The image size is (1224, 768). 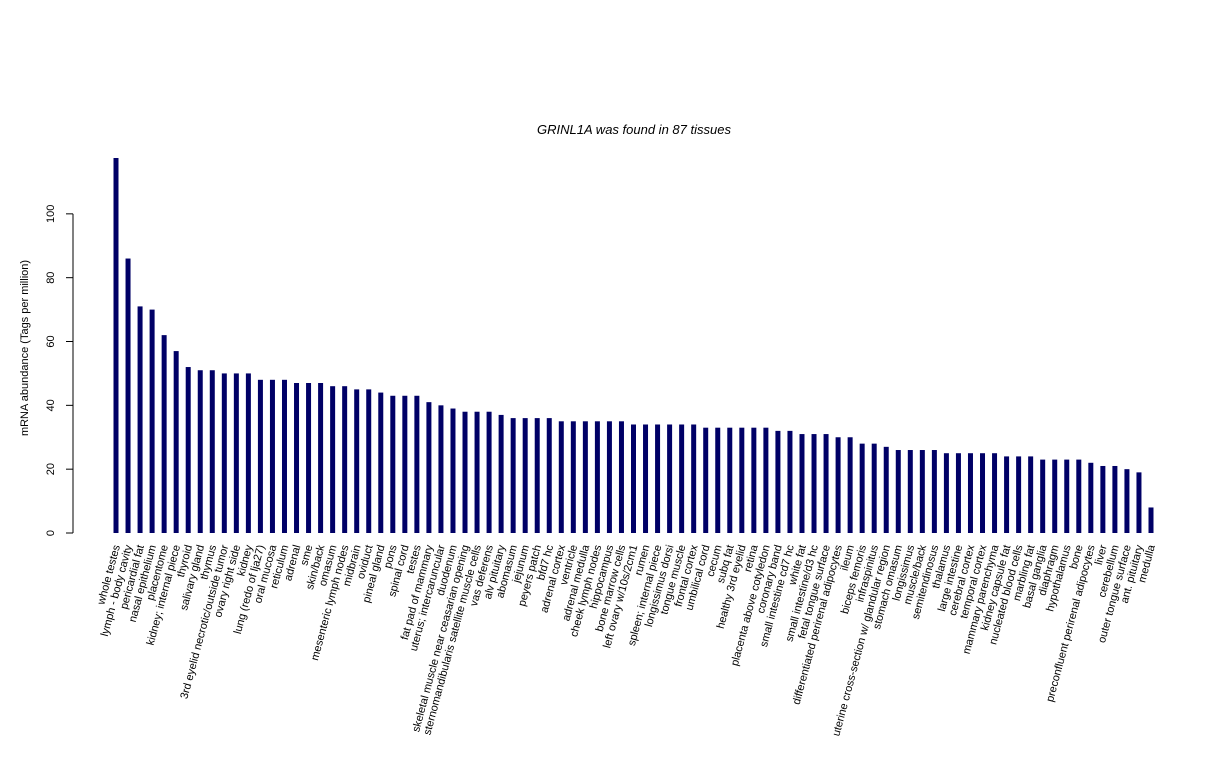 I want to click on y-tick-label: 20, so click(x=51, y=469).